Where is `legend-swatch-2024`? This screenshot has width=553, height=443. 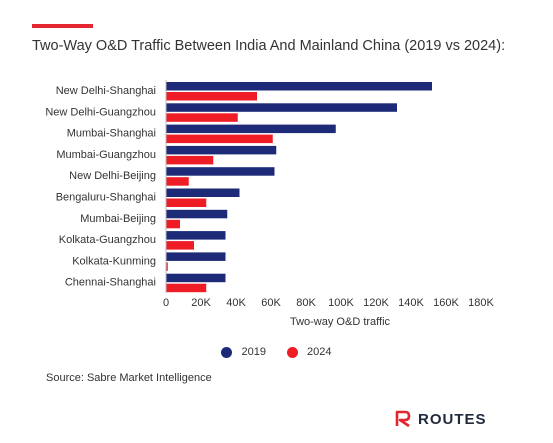
legend-swatch-2024 is located at coordinates (293, 352).